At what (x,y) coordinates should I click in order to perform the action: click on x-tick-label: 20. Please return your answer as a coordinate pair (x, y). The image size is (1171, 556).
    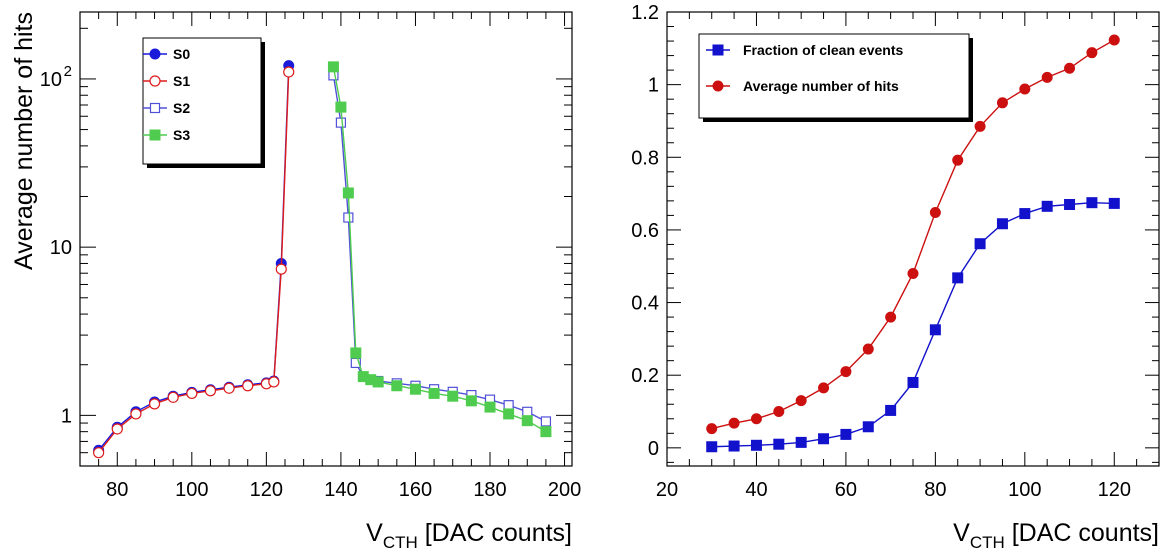
    Looking at the image, I should click on (667, 490).